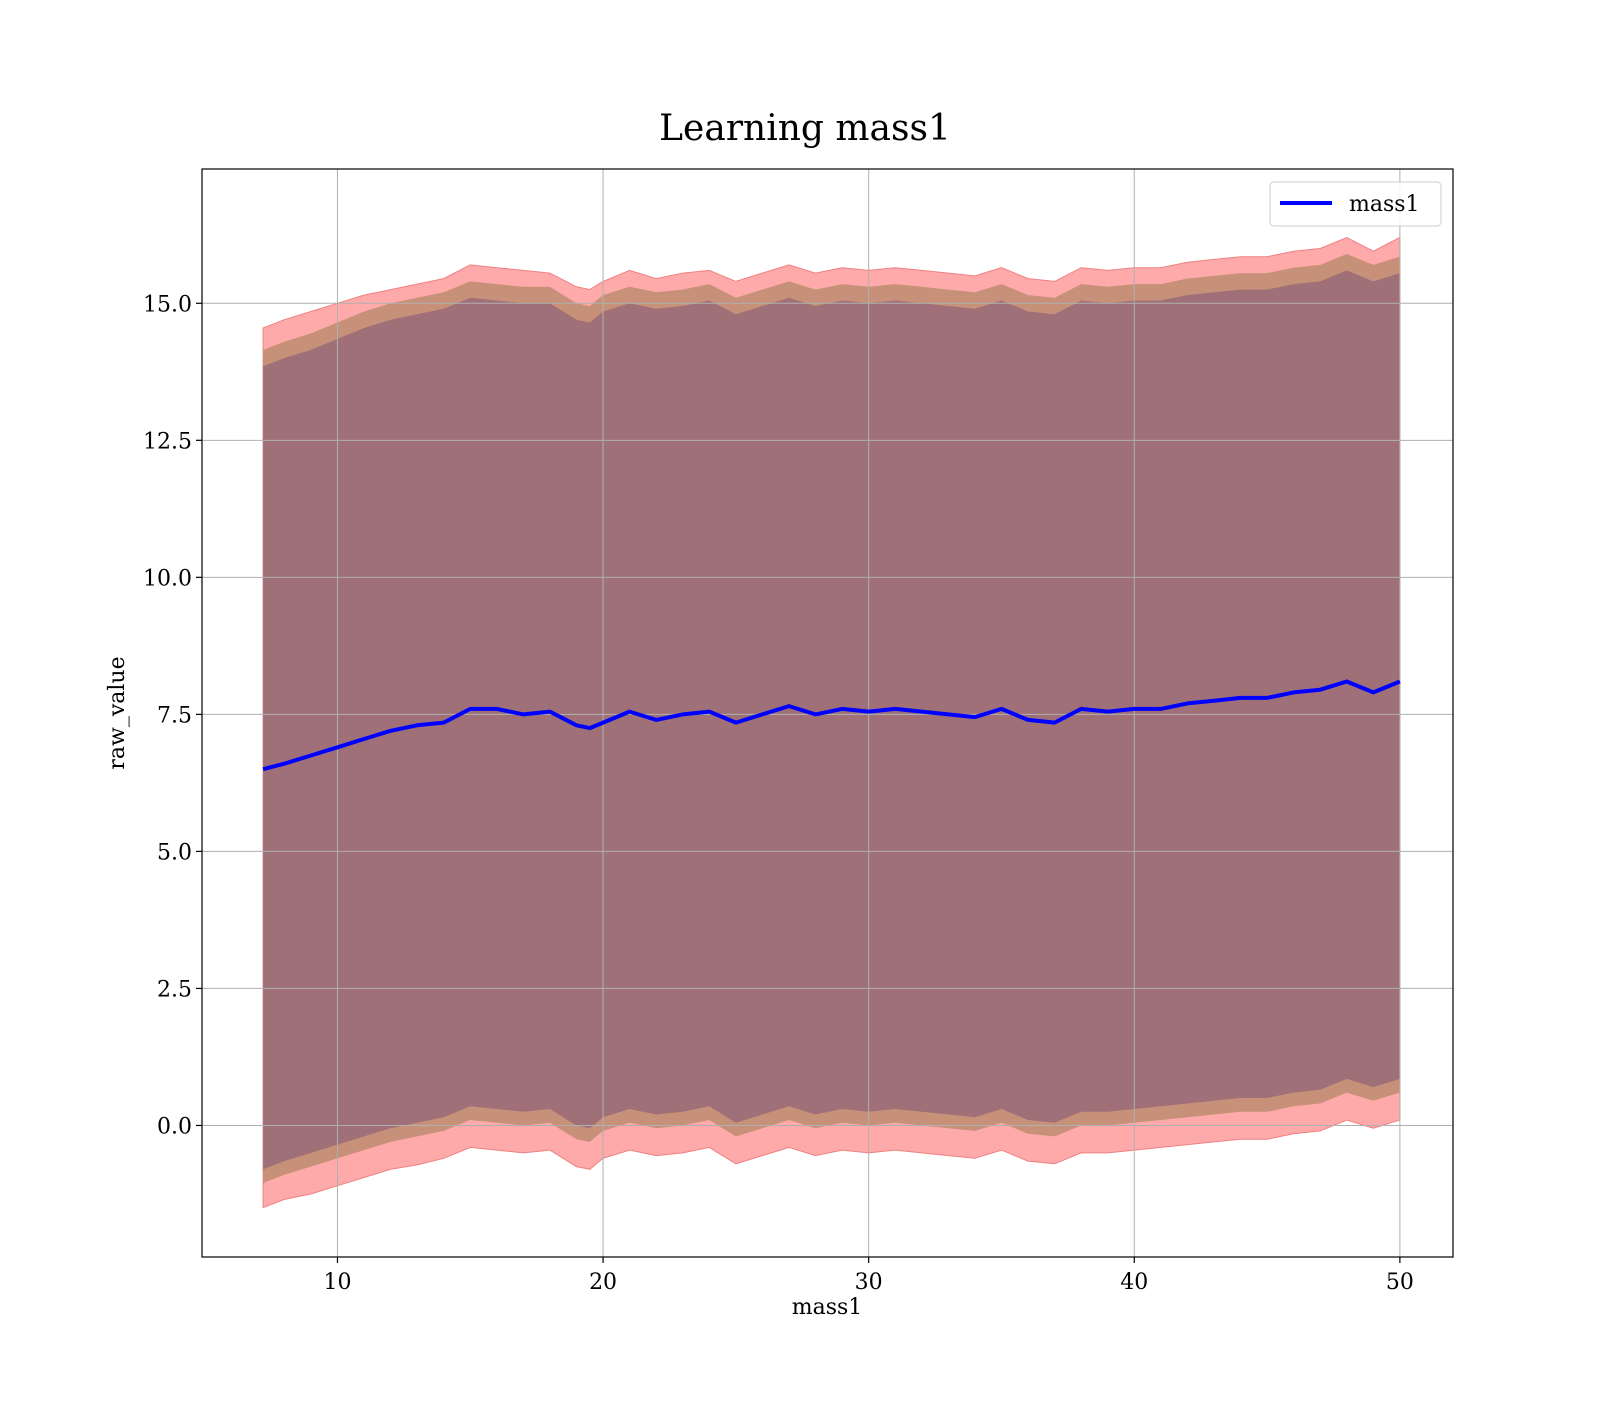  What do you see at coordinates (117, 712) in the screenshot?
I see `y-axis-label: raw_value` at bounding box center [117, 712].